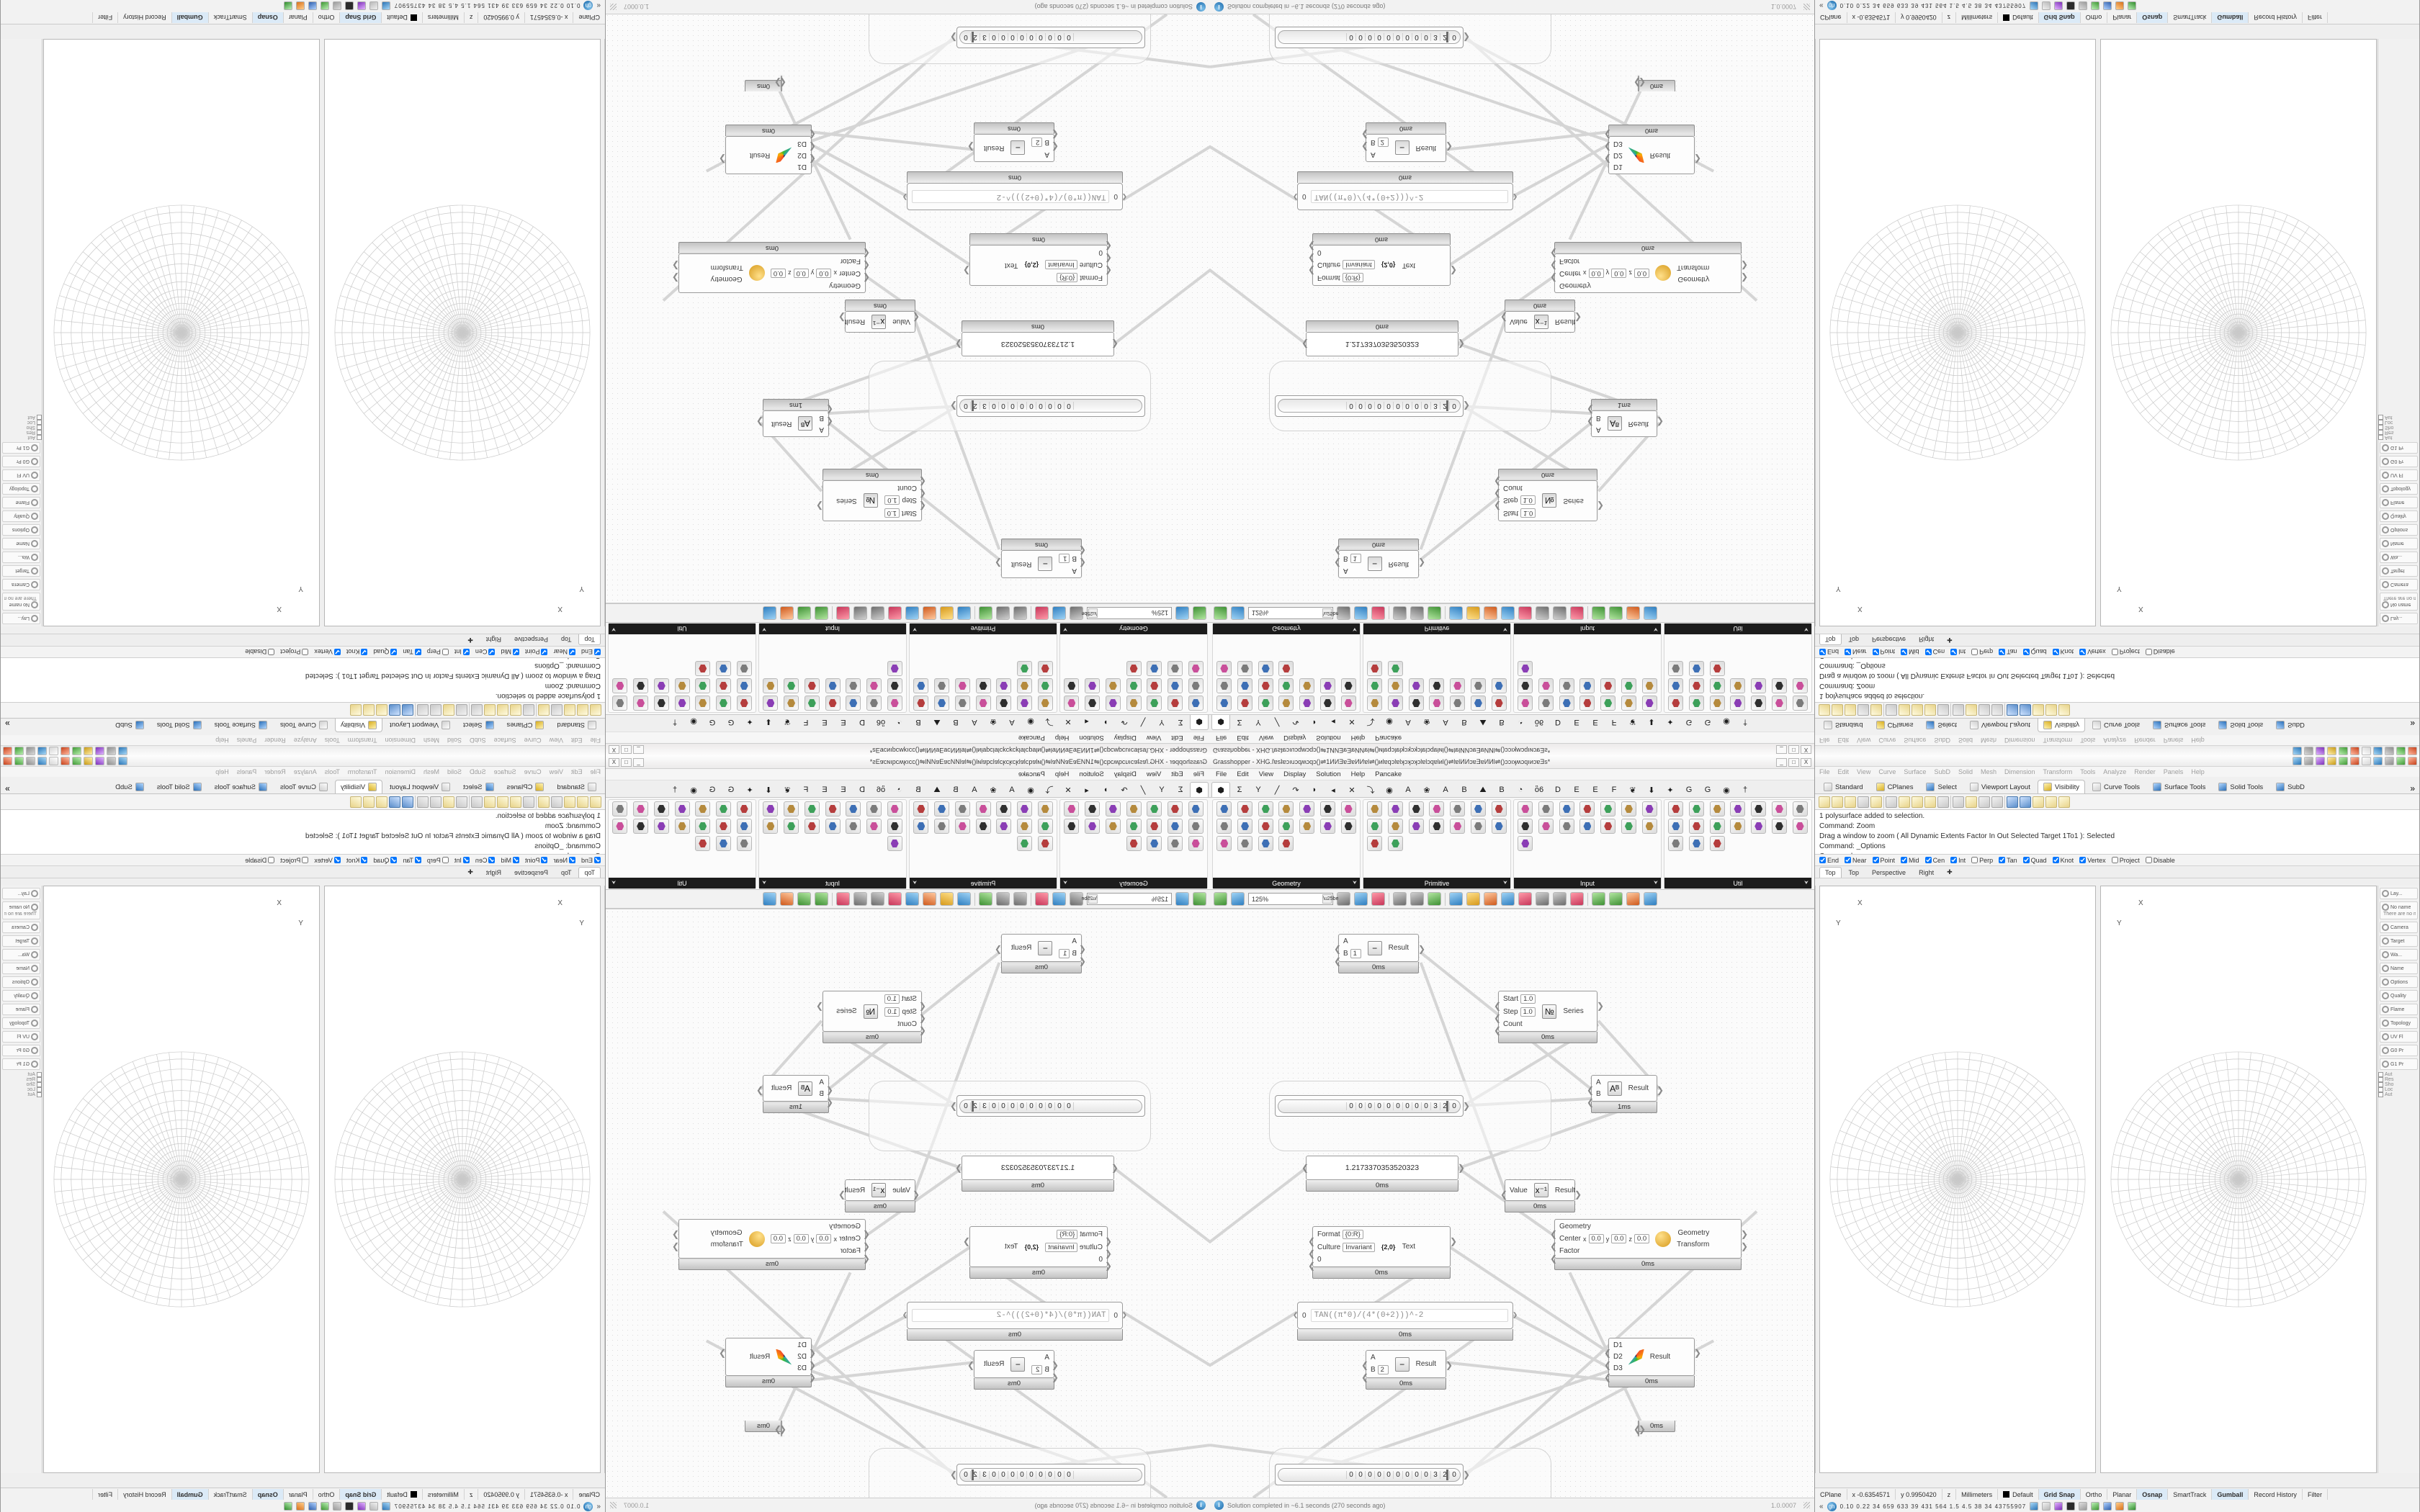  I want to click on sphere-green-icon, so click(804, 899).